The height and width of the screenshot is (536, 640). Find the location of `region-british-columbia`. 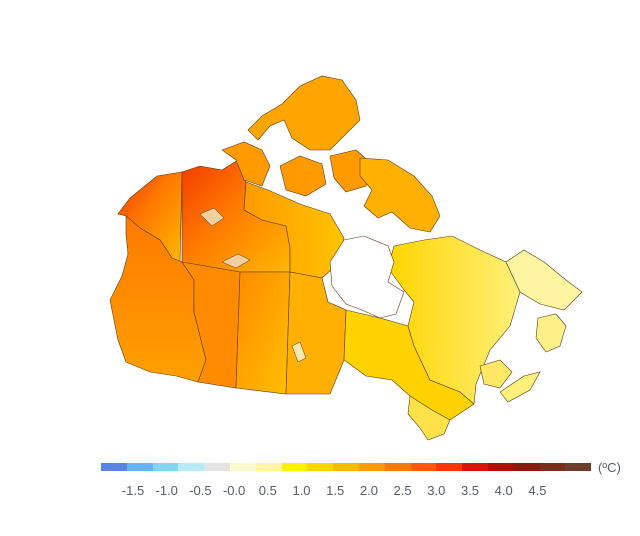

region-british-columbia is located at coordinates (158, 299).